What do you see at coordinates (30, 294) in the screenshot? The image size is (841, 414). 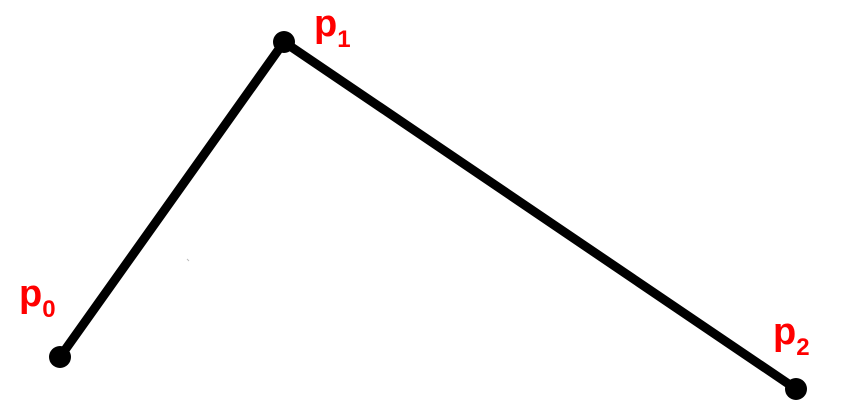 I see `label-p0-letter: p` at bounding box center [30, 294].